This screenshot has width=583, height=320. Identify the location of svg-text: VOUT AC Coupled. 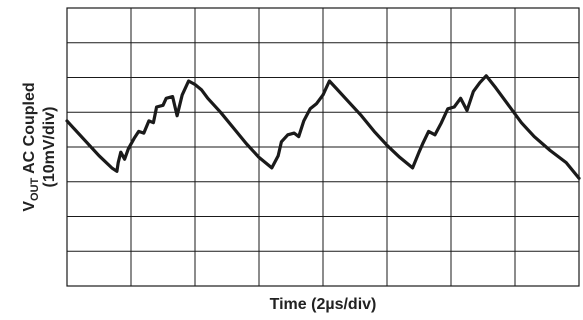
(31, 146).